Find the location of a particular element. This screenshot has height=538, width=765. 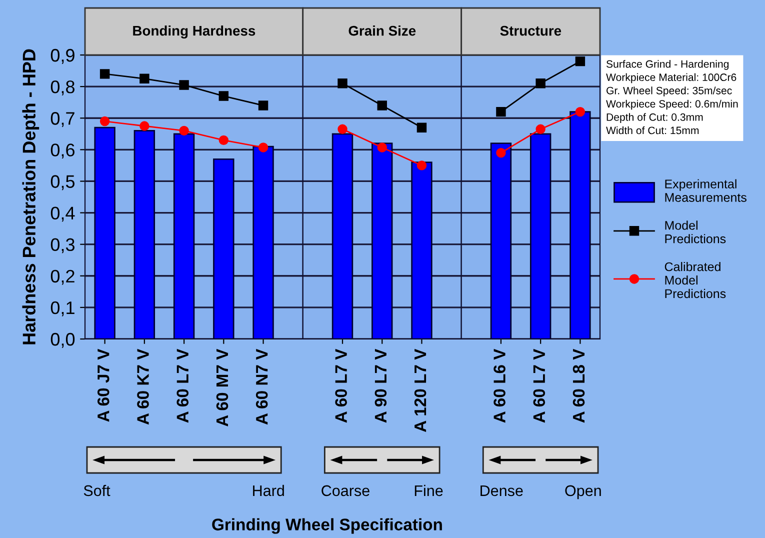

x-tick-label: A 60 N7 V is located at coordinates (262, 386).